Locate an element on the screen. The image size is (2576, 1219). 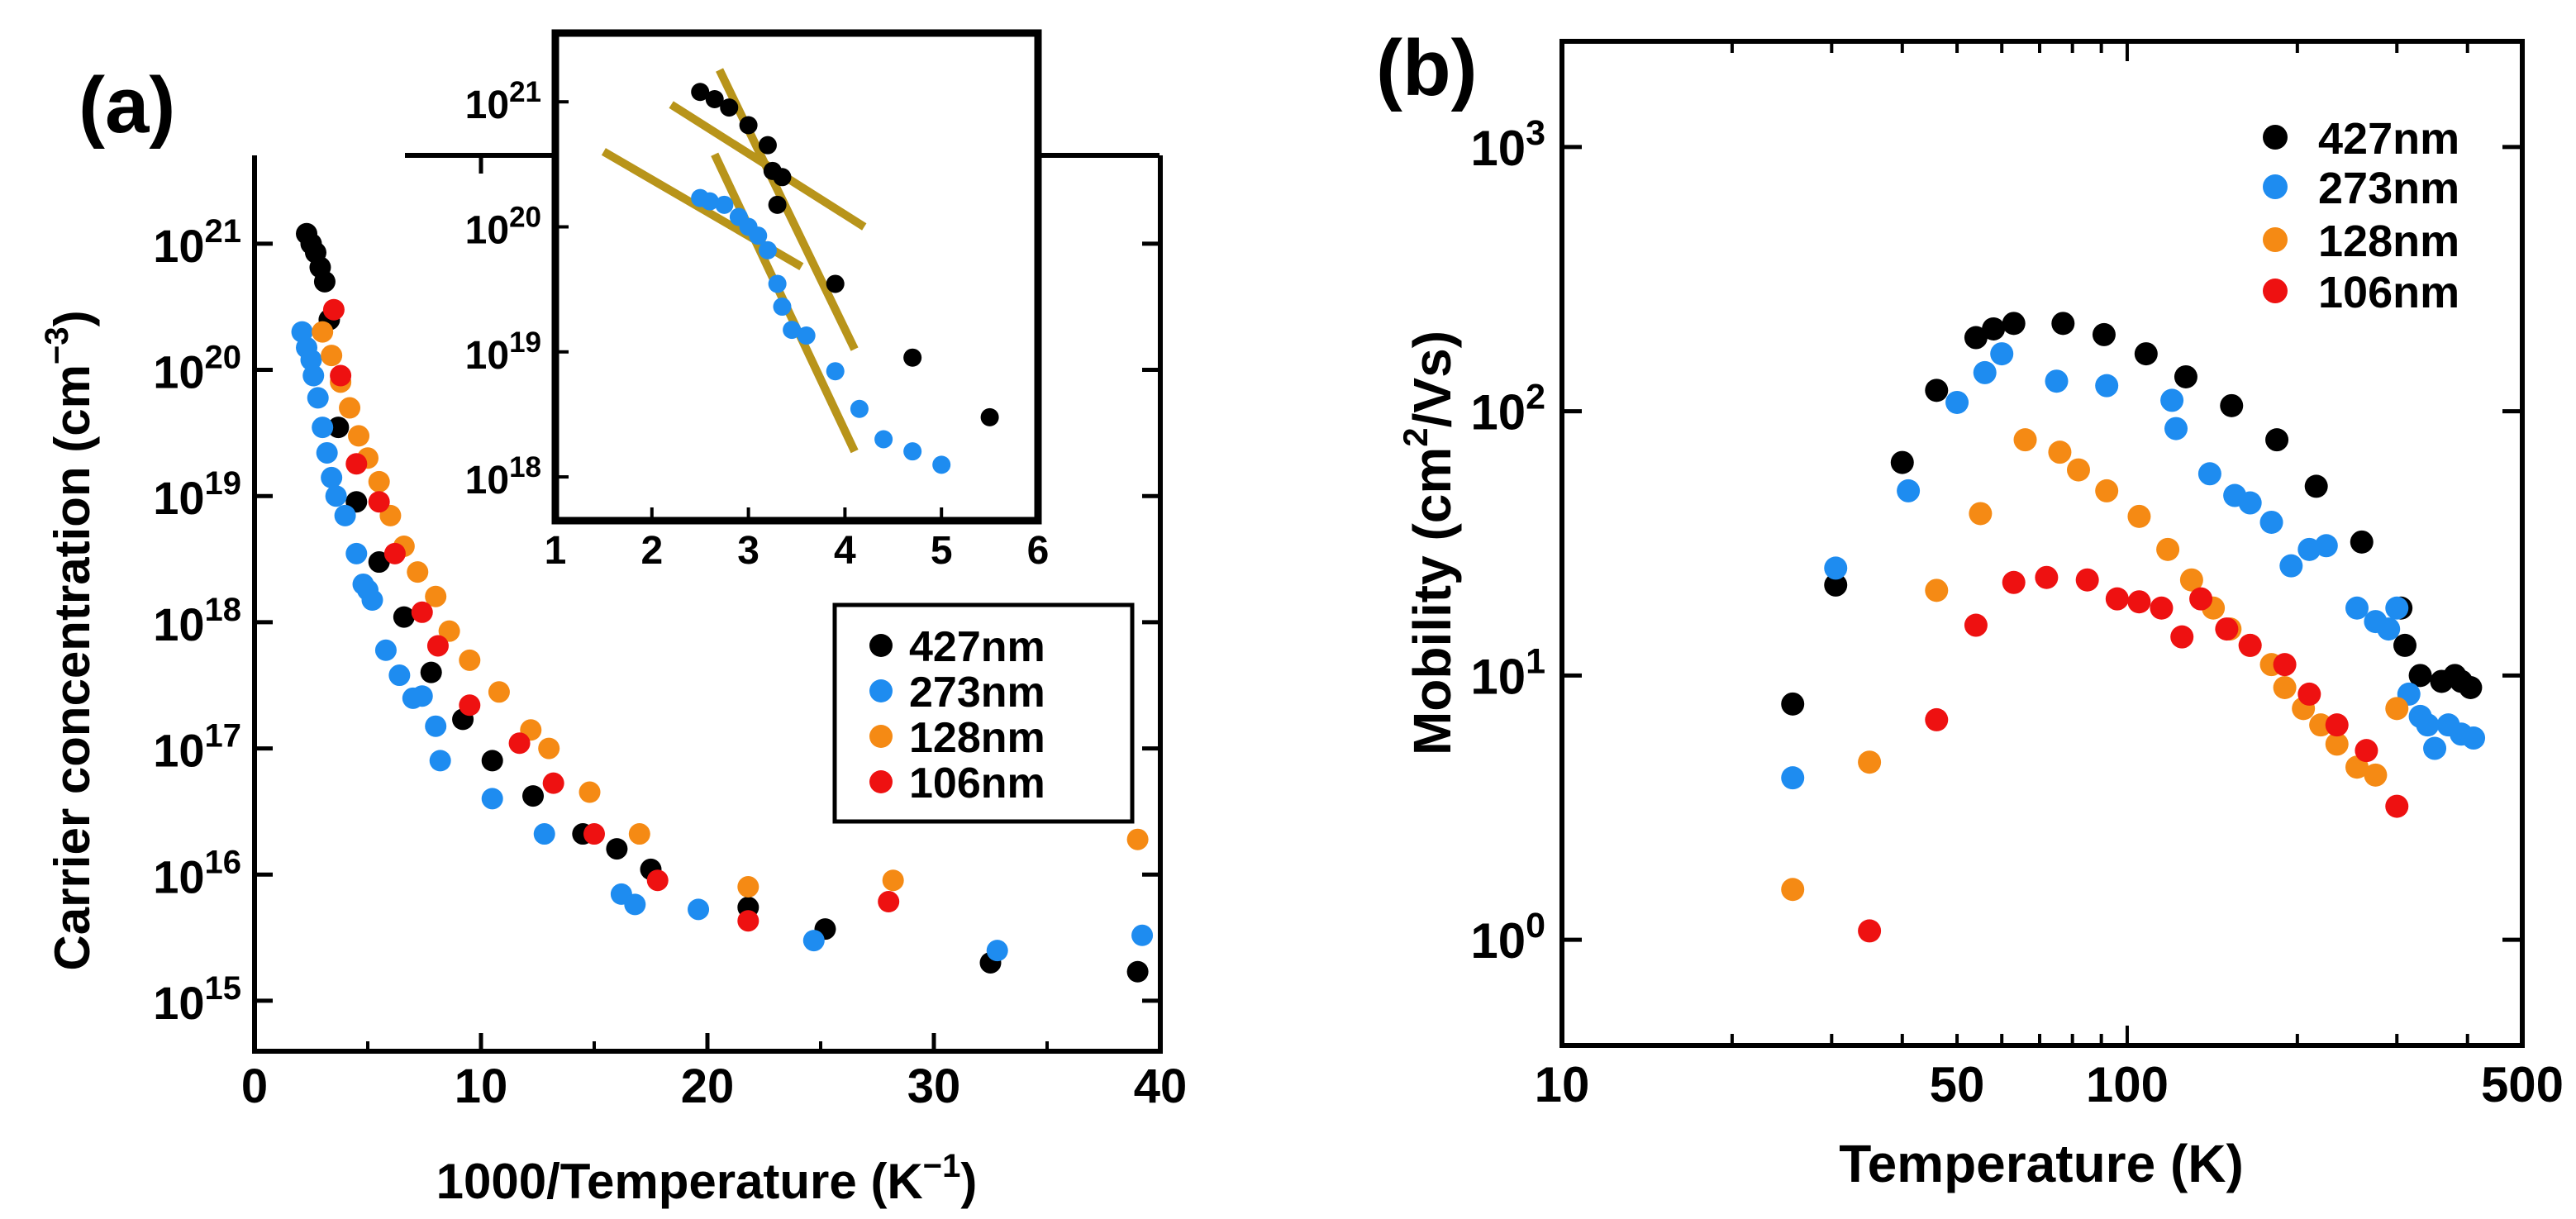
legend-b-label-427nm: 427nm is located at coordinates (2389, 139).